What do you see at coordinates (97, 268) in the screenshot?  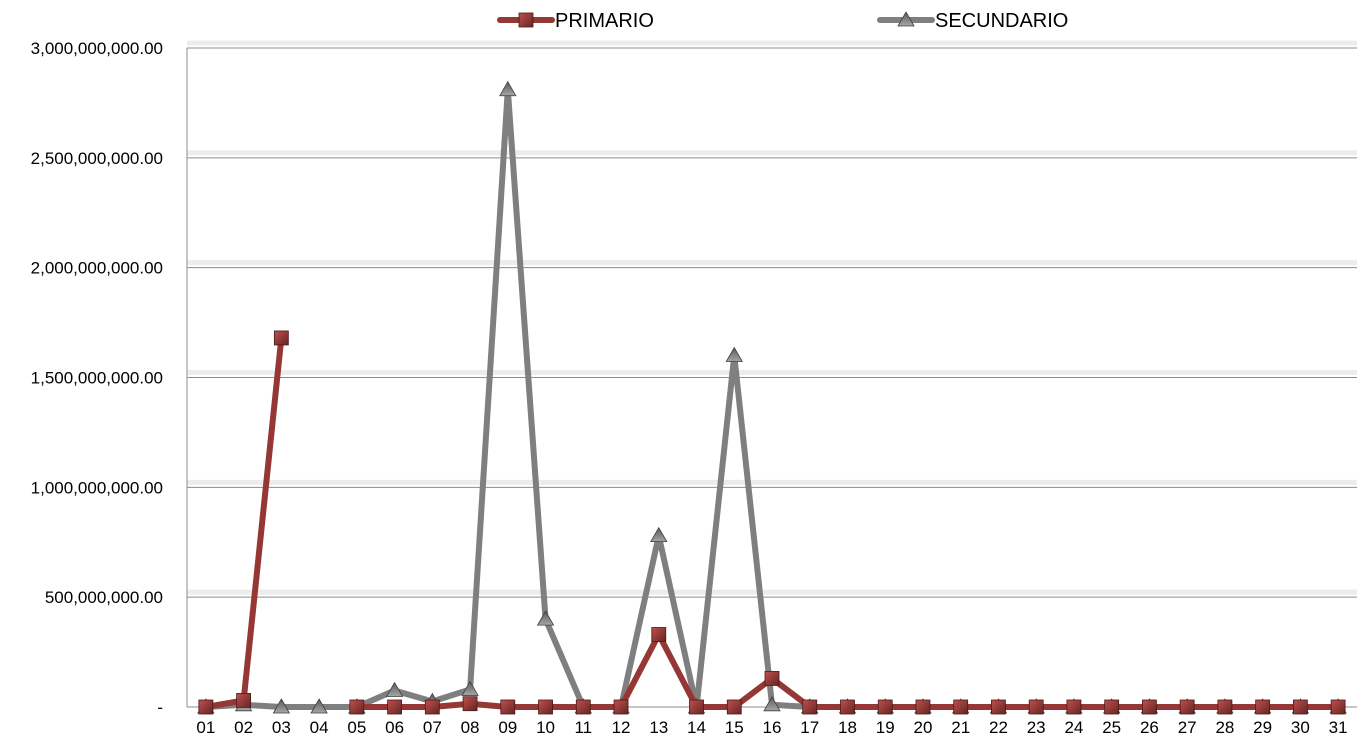 I see `y-tick-label: 2,000,000,000.00` at bounding box center [97, 268].